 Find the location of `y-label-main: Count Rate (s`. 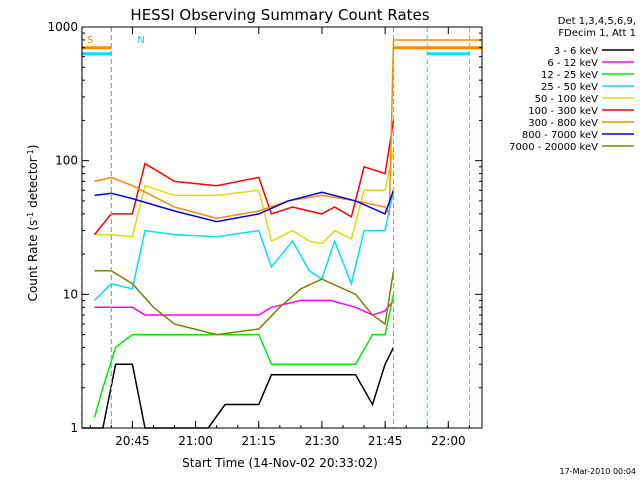

y-label-main: Count Rate (s is located at coordinates (33, 261).